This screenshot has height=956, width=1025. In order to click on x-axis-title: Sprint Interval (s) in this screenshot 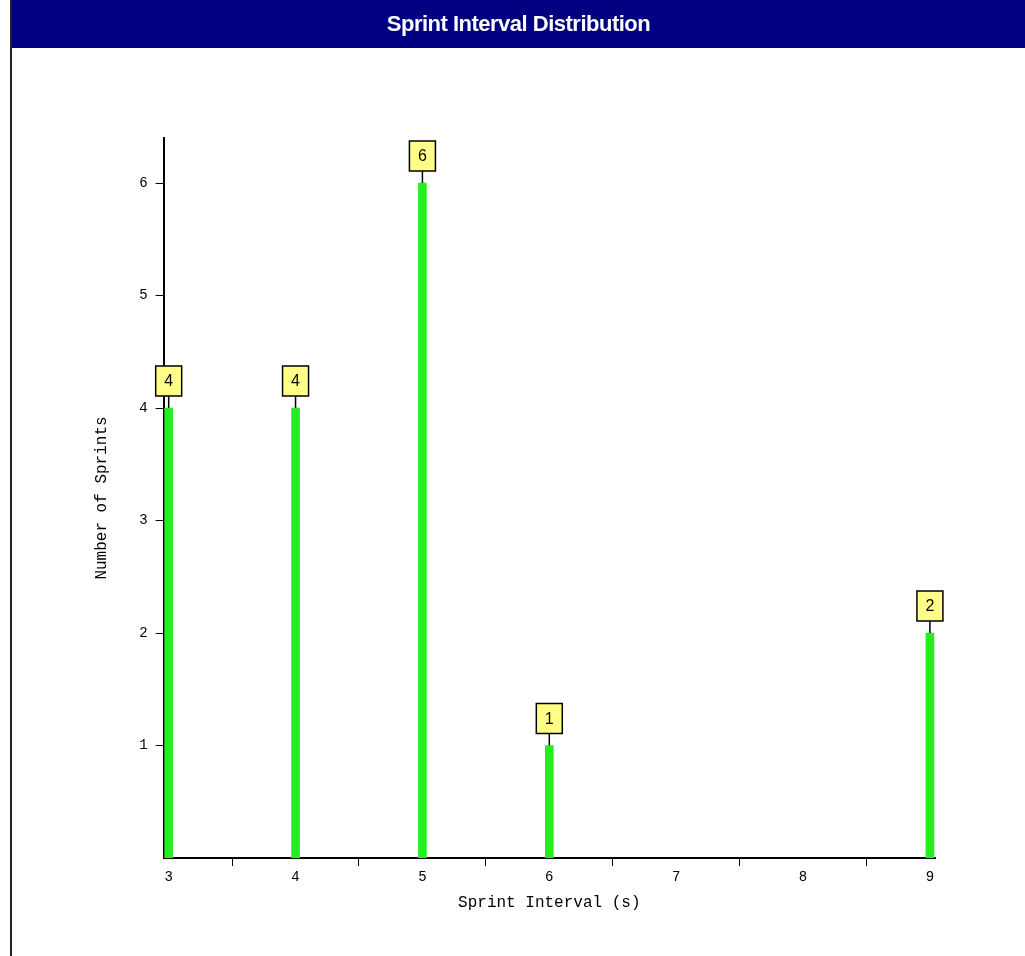, I will do `click(549, 902)`.